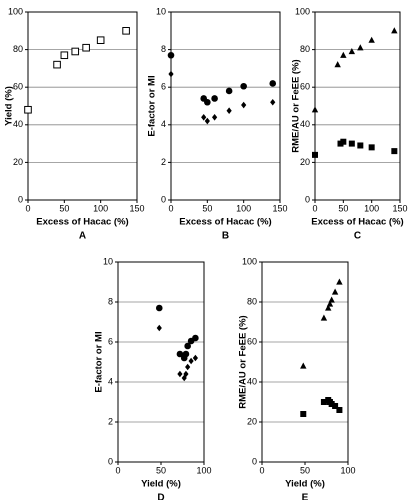  I want to click on y-tick-label: 4, so click(163, 124).